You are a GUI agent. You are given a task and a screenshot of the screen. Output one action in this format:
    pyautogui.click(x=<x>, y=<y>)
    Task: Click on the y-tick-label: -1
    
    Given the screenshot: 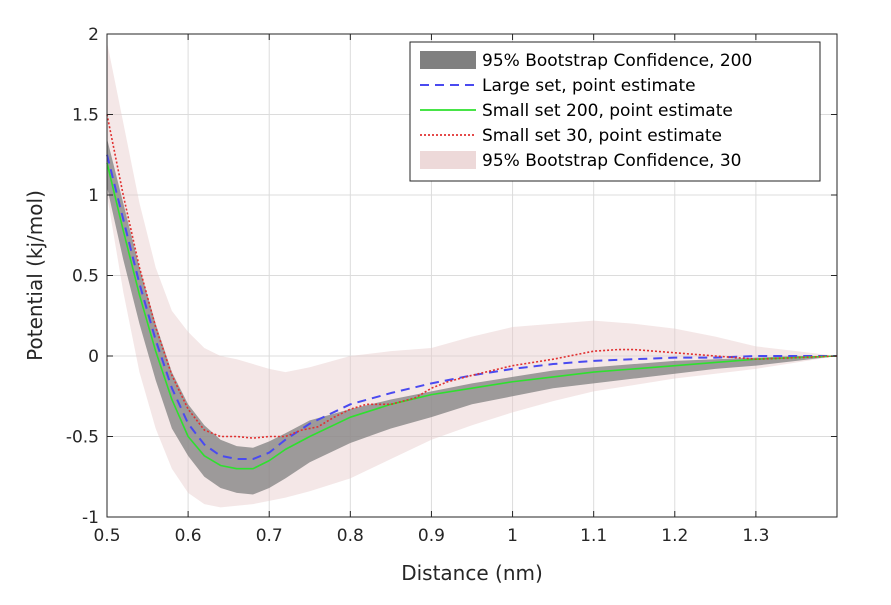 What is the action you would take?
    pyautogui.click(x=90, y=518)
    